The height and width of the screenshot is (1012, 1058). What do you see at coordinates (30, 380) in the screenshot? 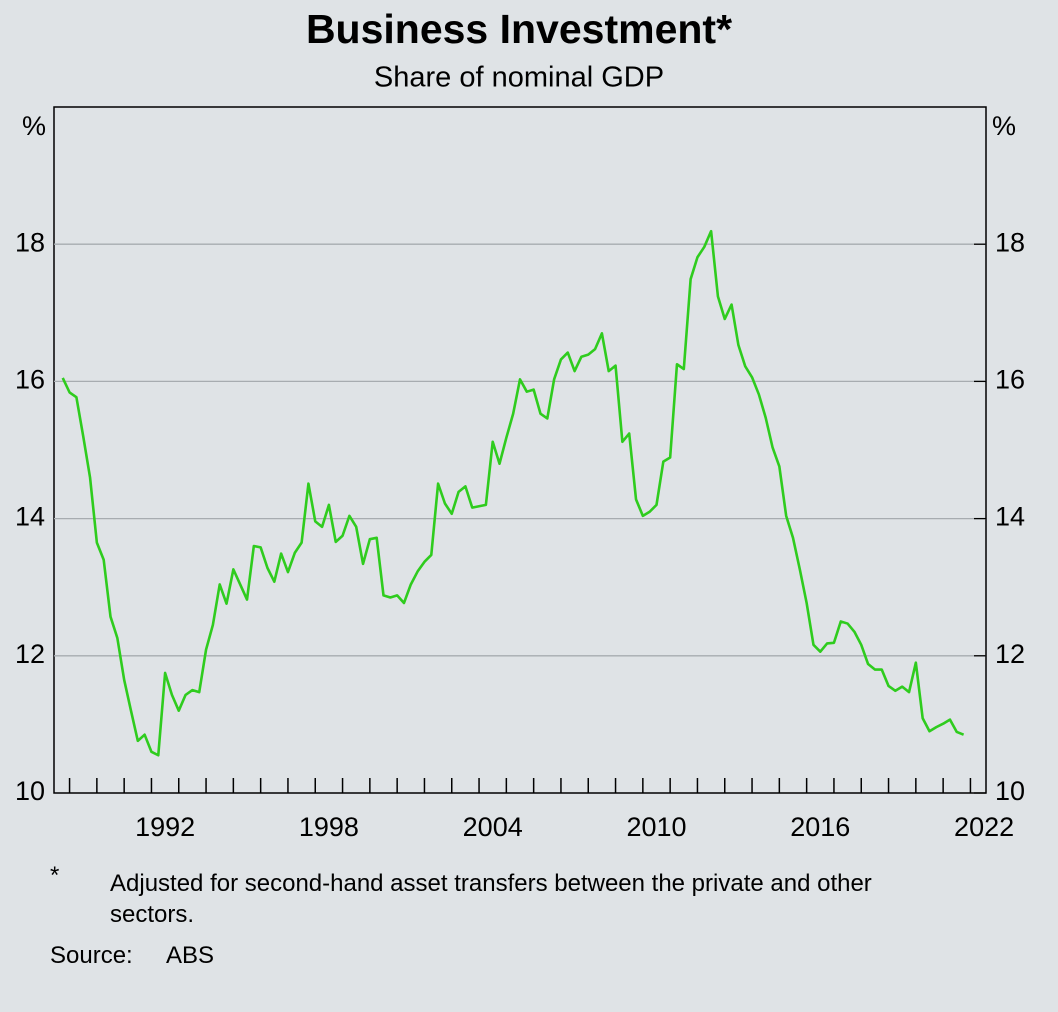
I see `y-tick-label: 16` at bounding box center [30, 380].